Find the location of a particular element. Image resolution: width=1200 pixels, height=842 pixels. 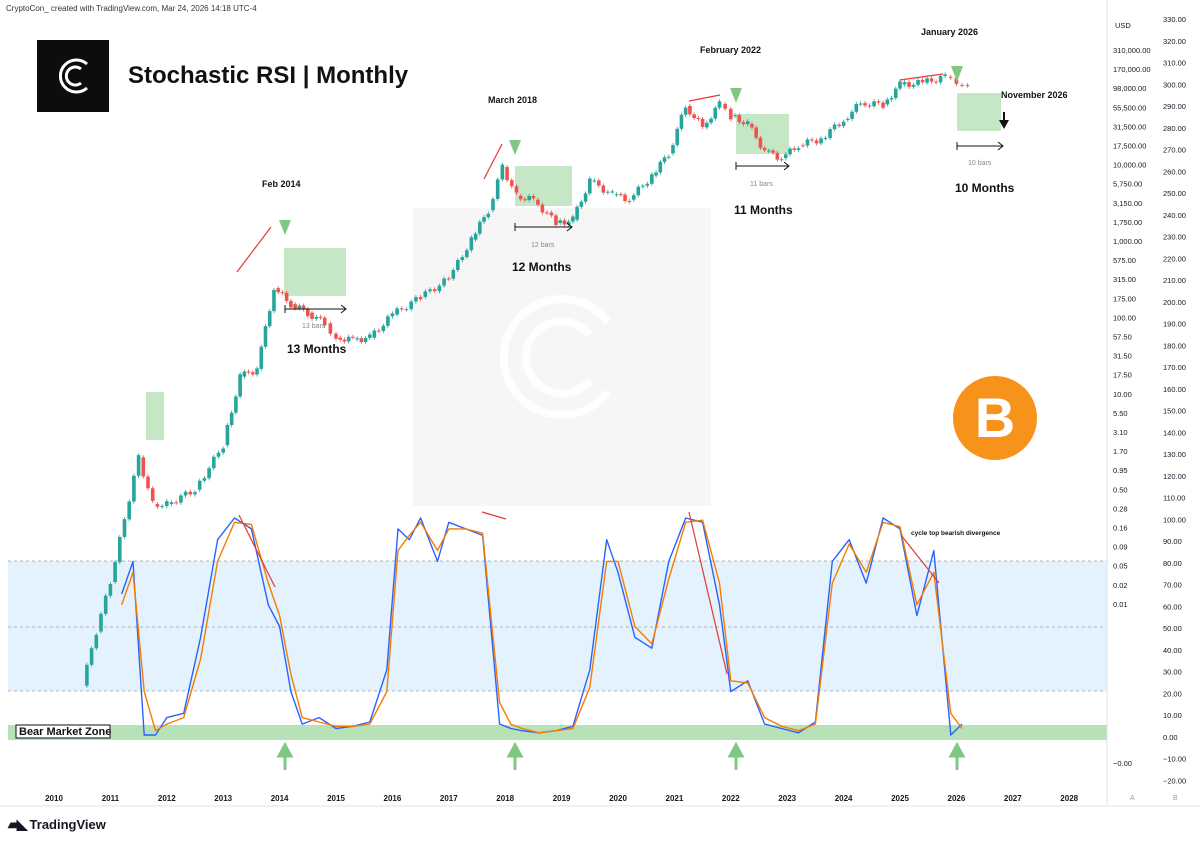

price-tick: 57.50 is located at coordinates (1122, 337).